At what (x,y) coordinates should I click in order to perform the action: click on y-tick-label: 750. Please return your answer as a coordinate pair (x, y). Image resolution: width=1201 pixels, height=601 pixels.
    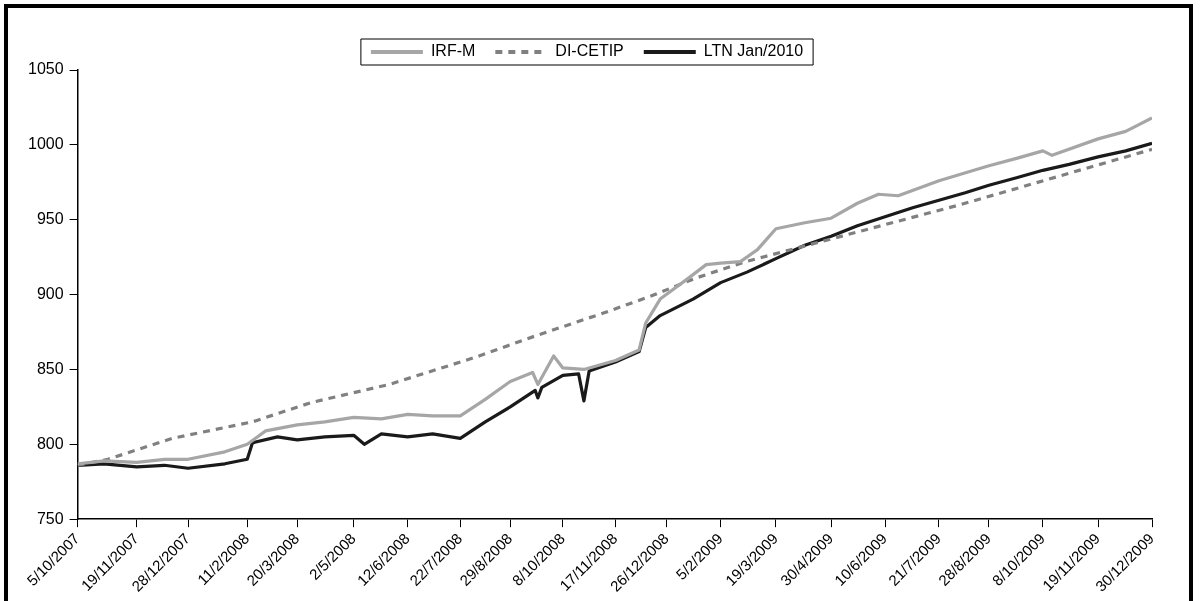
    Looking at the image, I should click on (50, 518).